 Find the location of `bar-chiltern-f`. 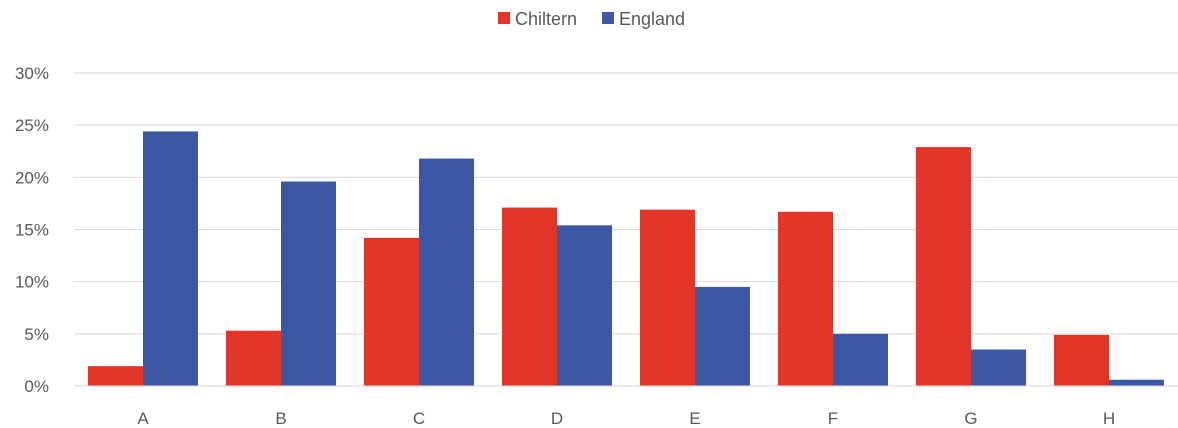

bar-chiltern-f is located at coordinates (805, 298).